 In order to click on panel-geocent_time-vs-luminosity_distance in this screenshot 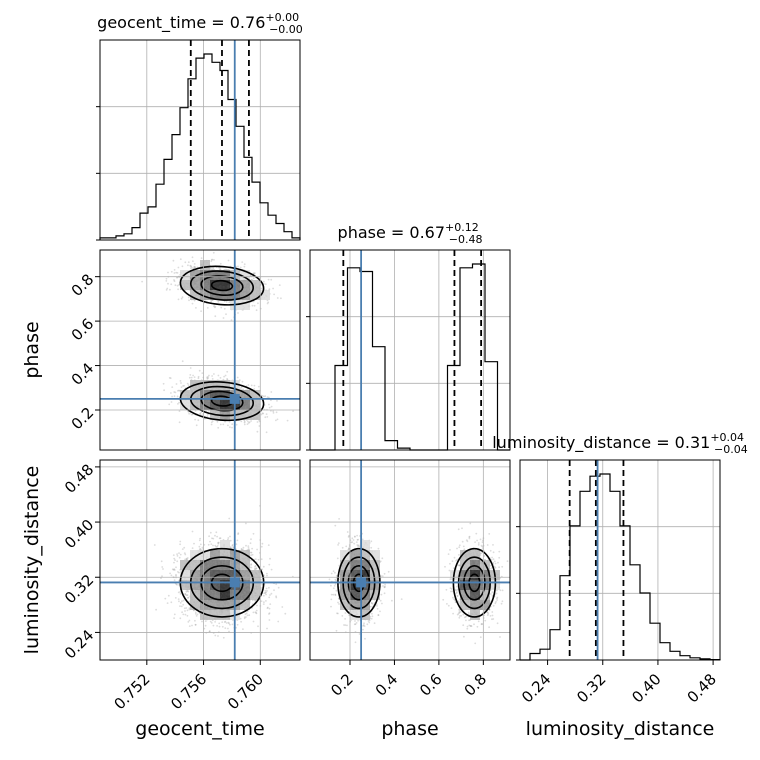, I will do `click(200, 560)`.